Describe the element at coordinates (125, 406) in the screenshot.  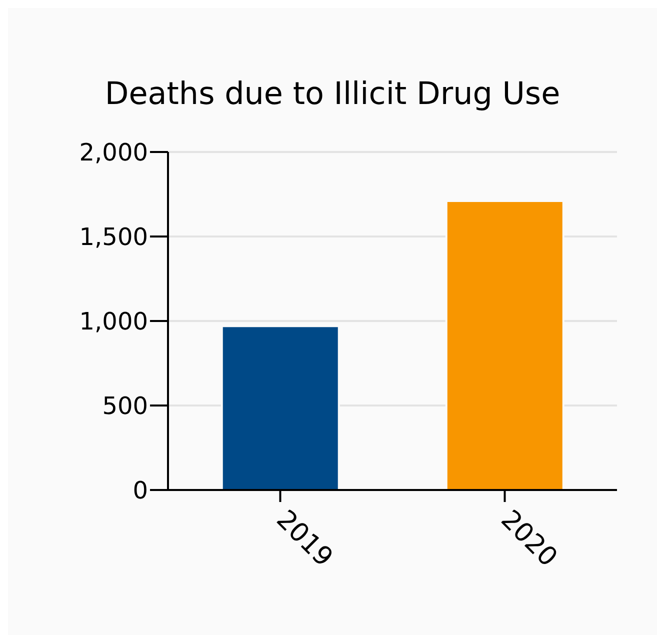
I see `y-tick-label: 500` at that location.